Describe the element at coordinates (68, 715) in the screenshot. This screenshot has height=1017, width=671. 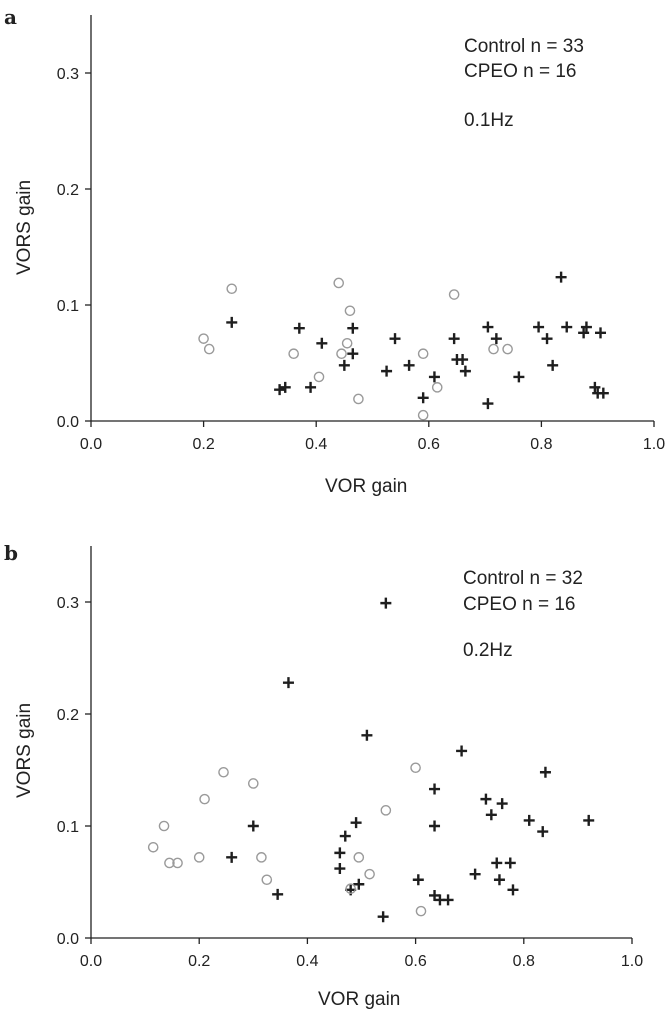
I see `y-tick-label: 0.2` at that location.